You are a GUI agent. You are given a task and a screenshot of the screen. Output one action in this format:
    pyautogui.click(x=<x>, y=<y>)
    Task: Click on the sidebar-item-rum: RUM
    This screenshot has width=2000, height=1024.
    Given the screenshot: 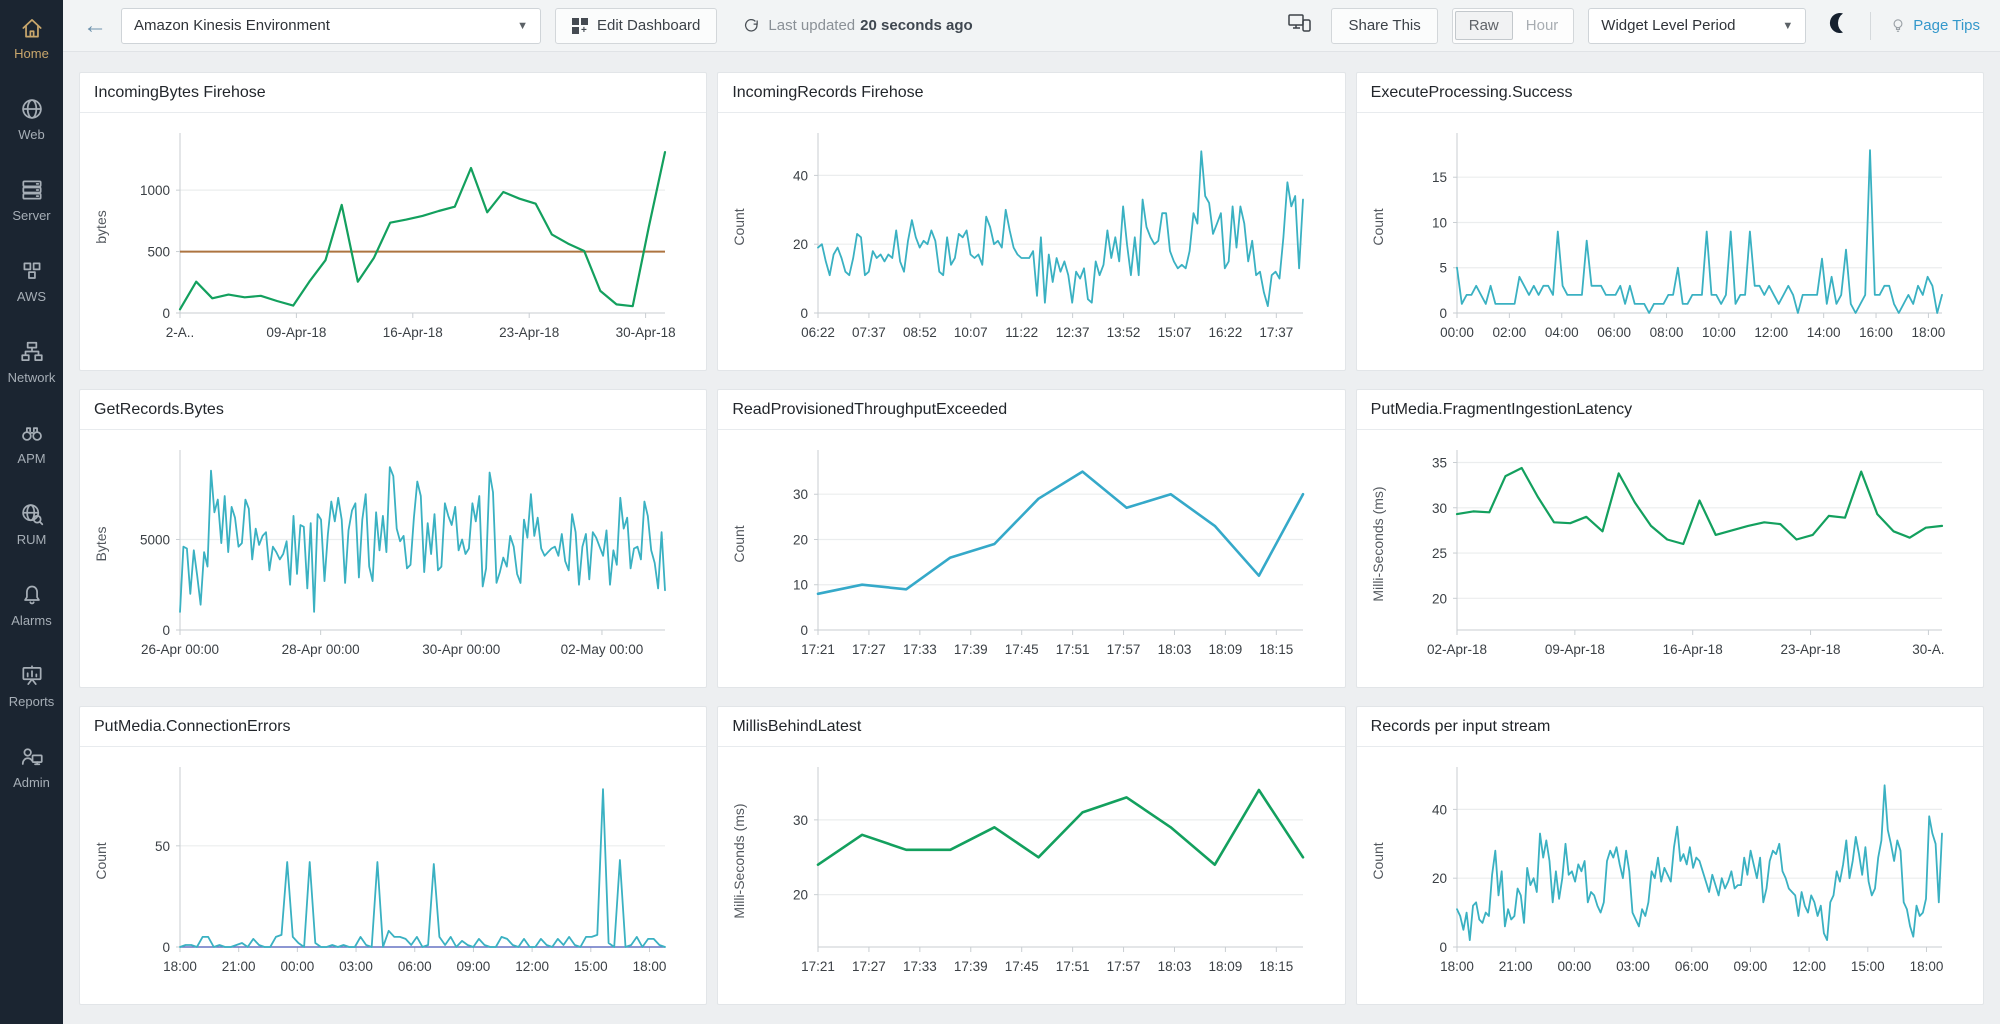 What is the action you would take?
    pyautogui.click(x=31, y=524)
    